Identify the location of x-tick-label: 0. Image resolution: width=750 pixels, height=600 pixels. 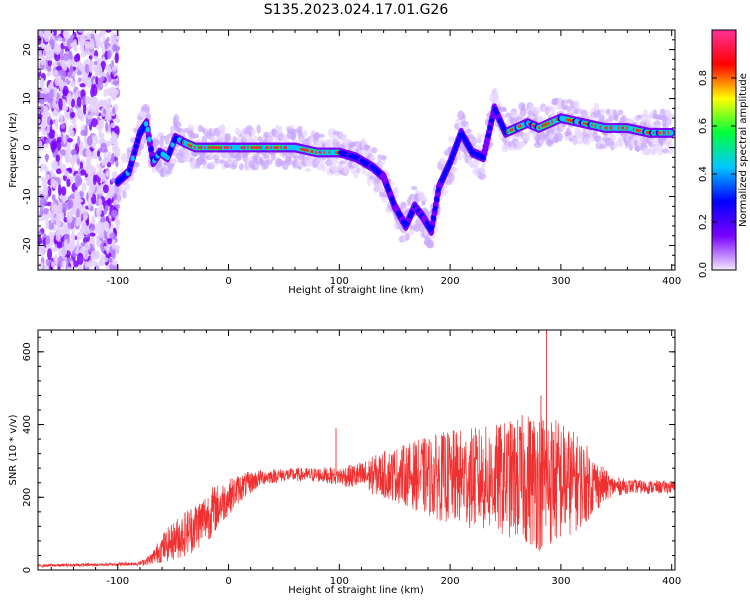
(228, 581).